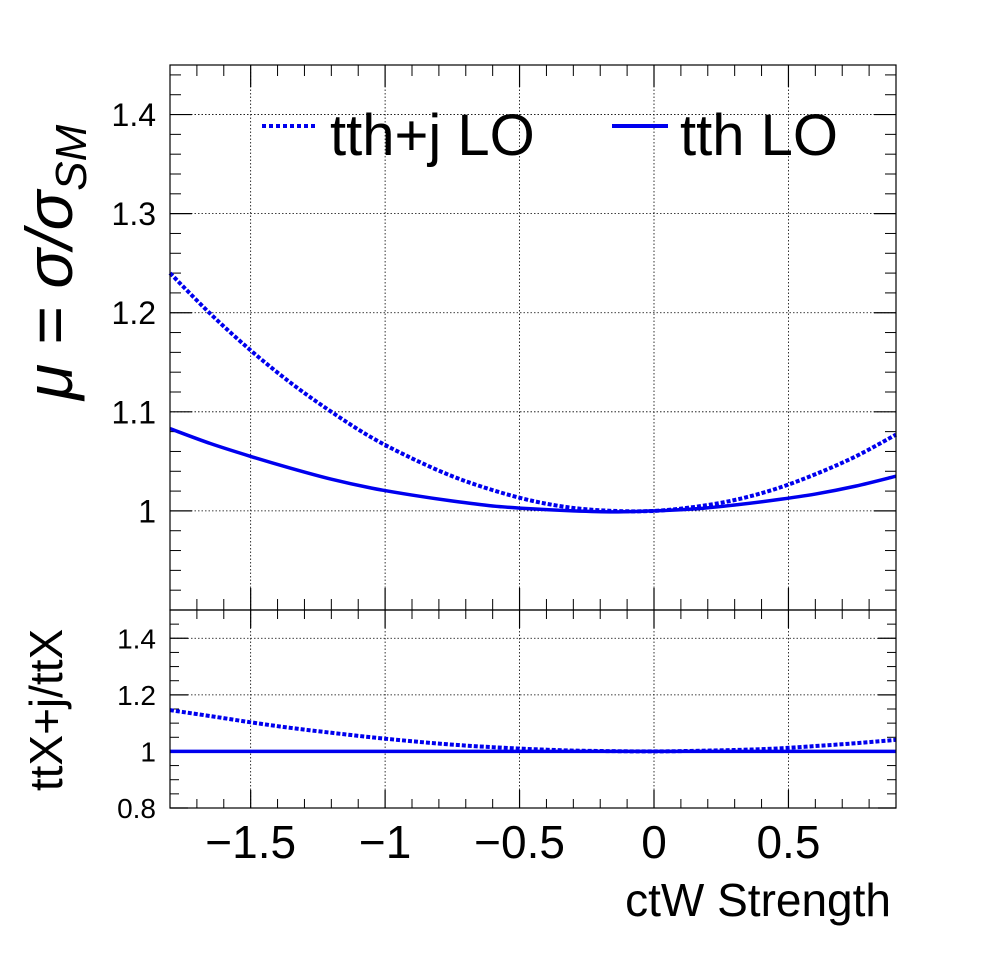  I want to click on ratio-ylabel: ttX+j/ttX, so click(46, 710).